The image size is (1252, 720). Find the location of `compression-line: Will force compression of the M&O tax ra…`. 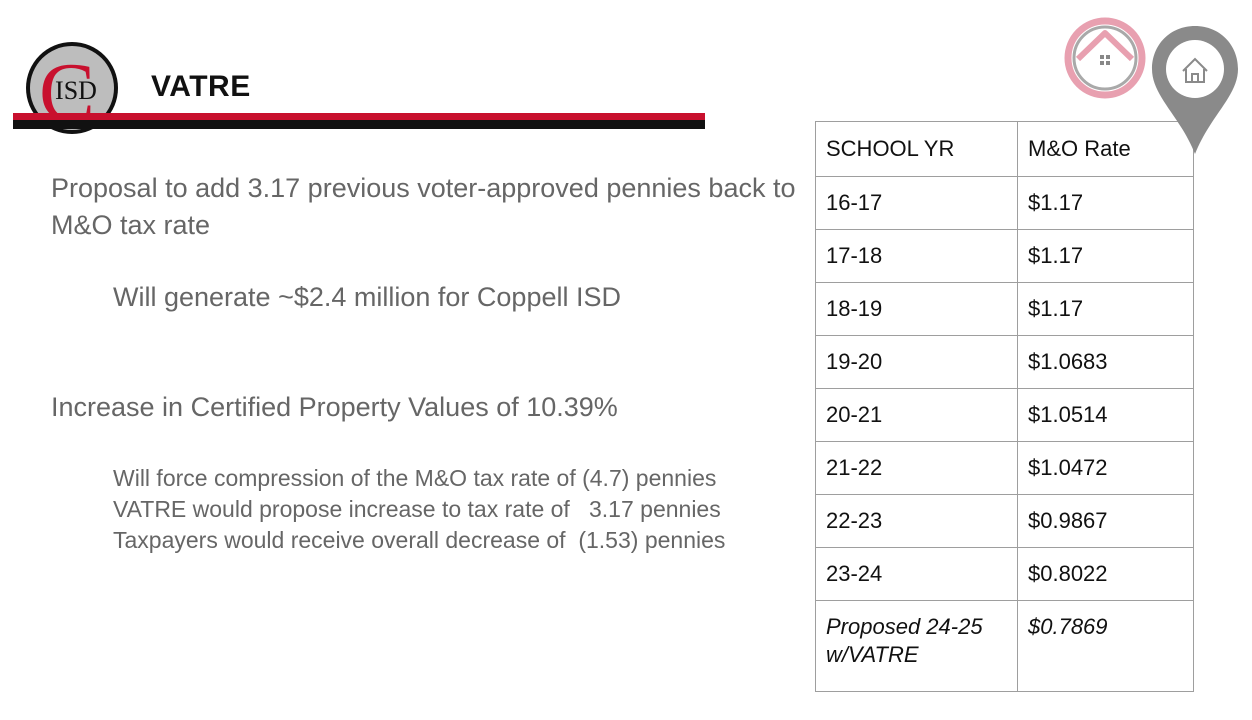

compression-line: Will force compression of the M&O tax ra… is located at coordinates (415, 478).